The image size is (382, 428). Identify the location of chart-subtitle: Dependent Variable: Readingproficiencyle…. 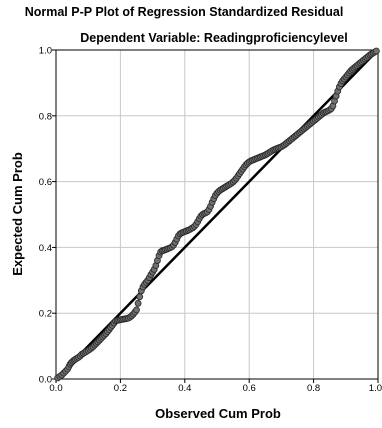
(213, 38).